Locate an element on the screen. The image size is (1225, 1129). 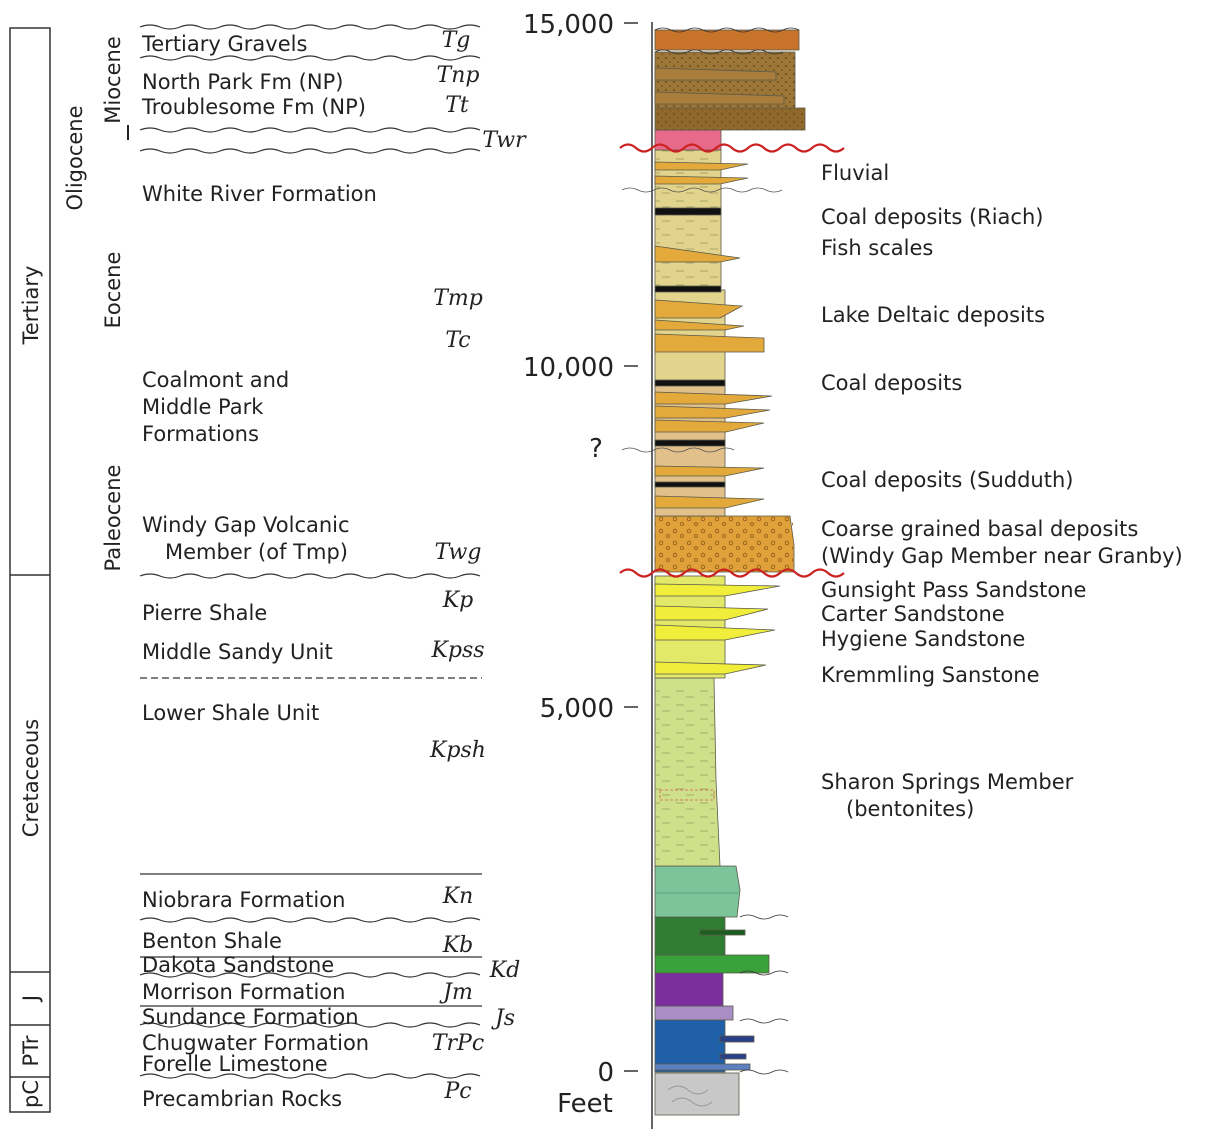
formation-symbol: Tc is located at coordinates (457, 340).